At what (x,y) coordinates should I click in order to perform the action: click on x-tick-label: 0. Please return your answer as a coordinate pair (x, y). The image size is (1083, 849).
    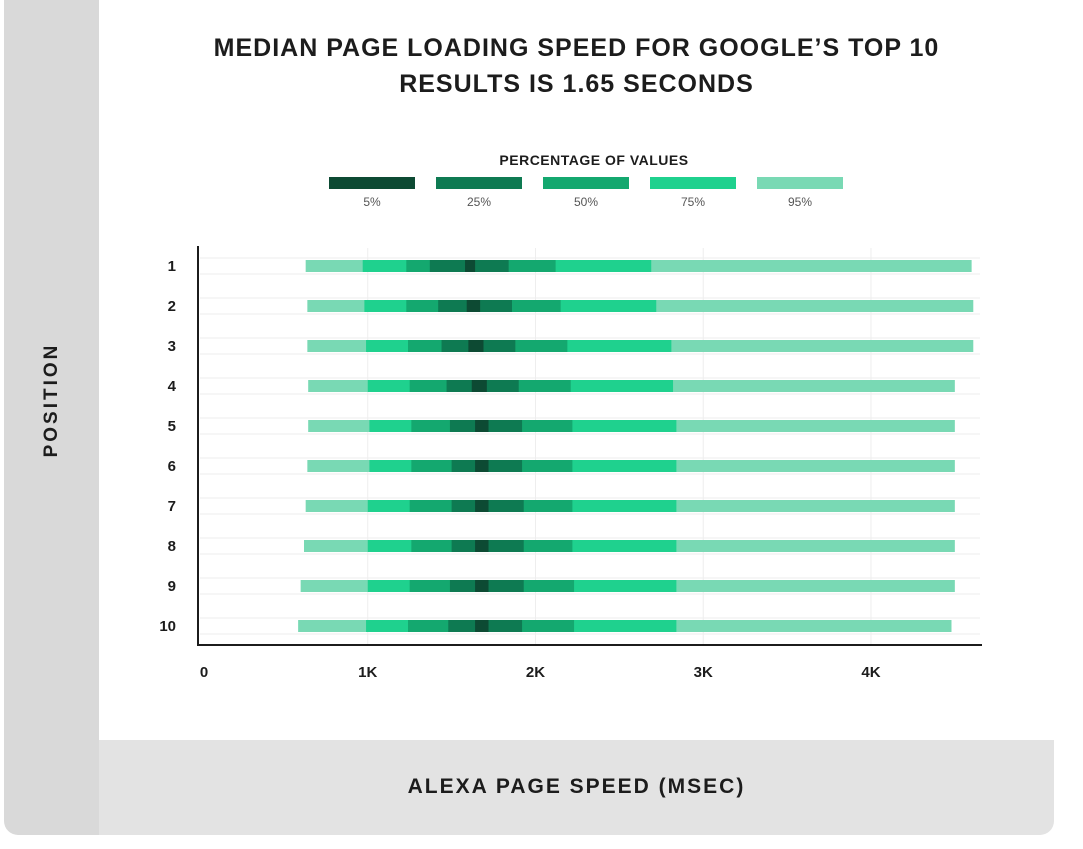
    Looking at the image, I should click on (204, 672).